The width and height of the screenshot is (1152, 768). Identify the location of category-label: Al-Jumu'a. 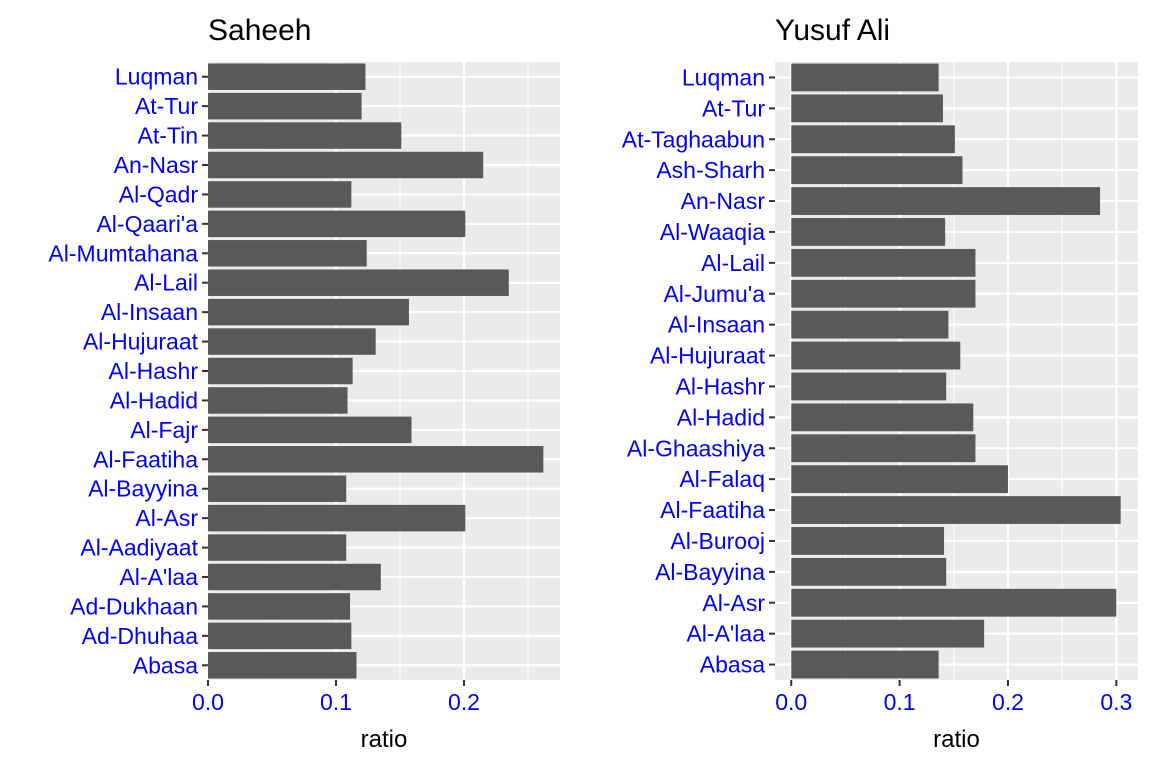
(714, 294).